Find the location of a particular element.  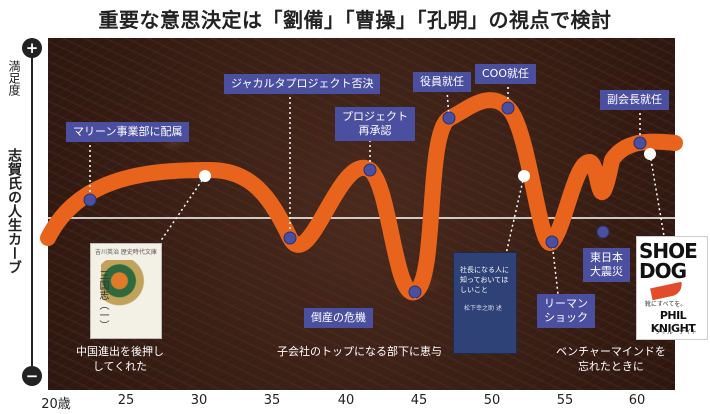

x-tick-60: 60 is located at coordinates (637, 400).